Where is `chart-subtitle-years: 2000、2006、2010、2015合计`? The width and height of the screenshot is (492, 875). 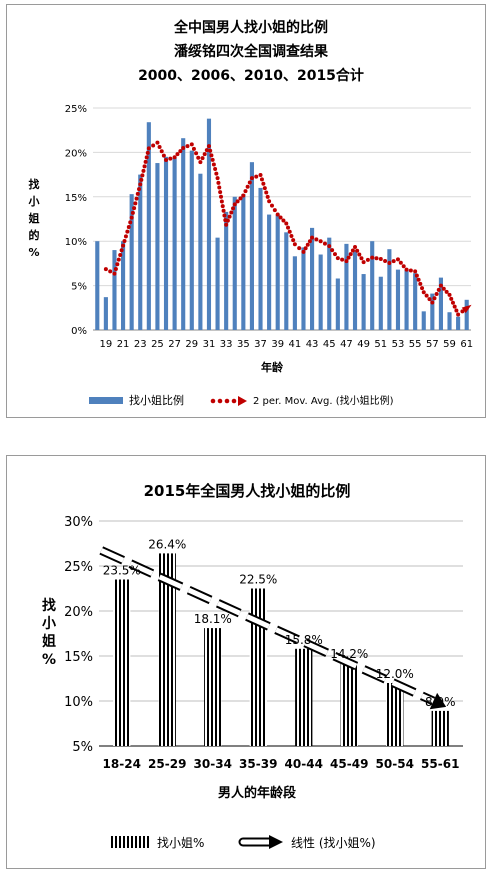 chart-subtitle-years: 2000、2006、2010、2015合计 is located at coordinates (251, 75).